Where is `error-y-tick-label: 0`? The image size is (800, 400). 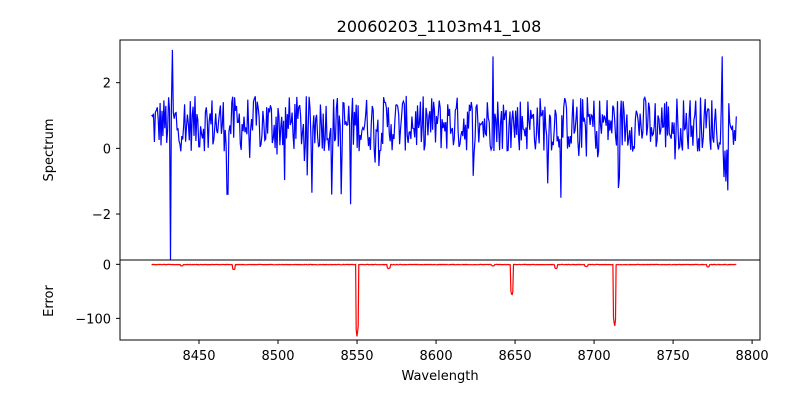
error-y-tick-label: 0 is located at coordinates (107, 265).